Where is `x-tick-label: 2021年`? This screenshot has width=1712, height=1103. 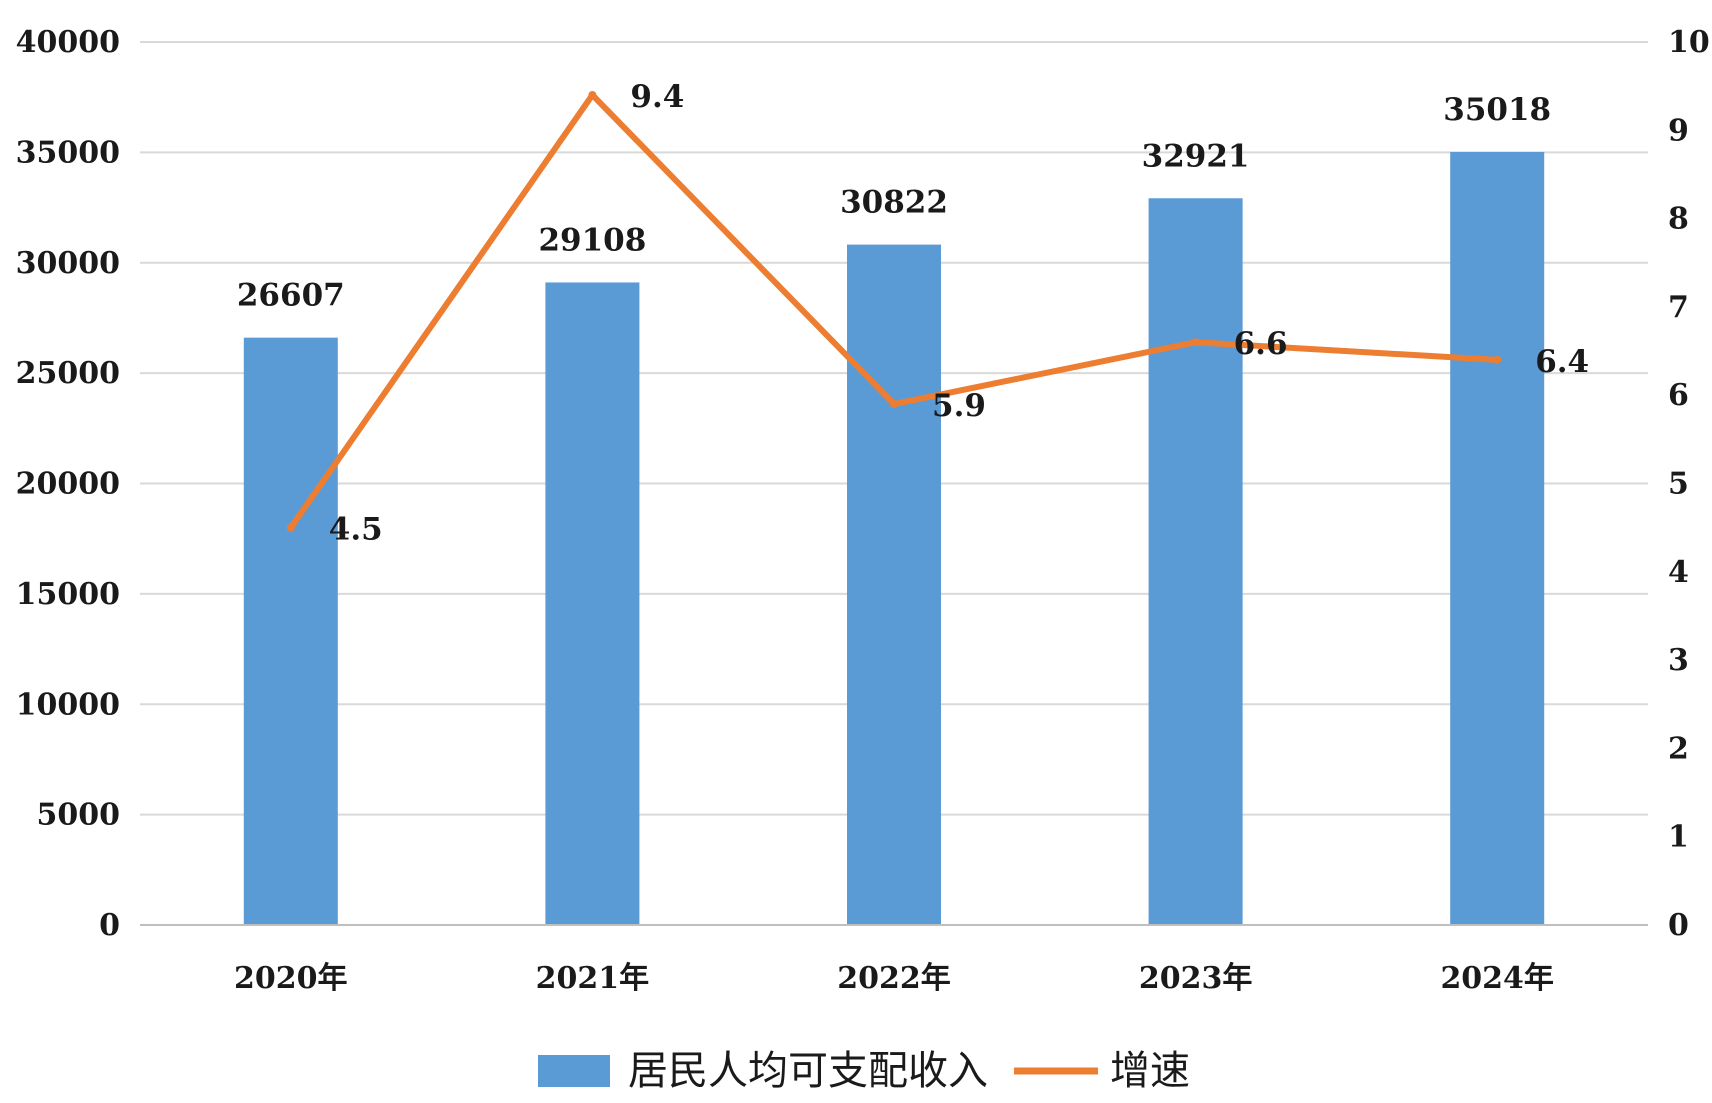 x-tick-label: 2021年 is located at coordinates (593, 978).